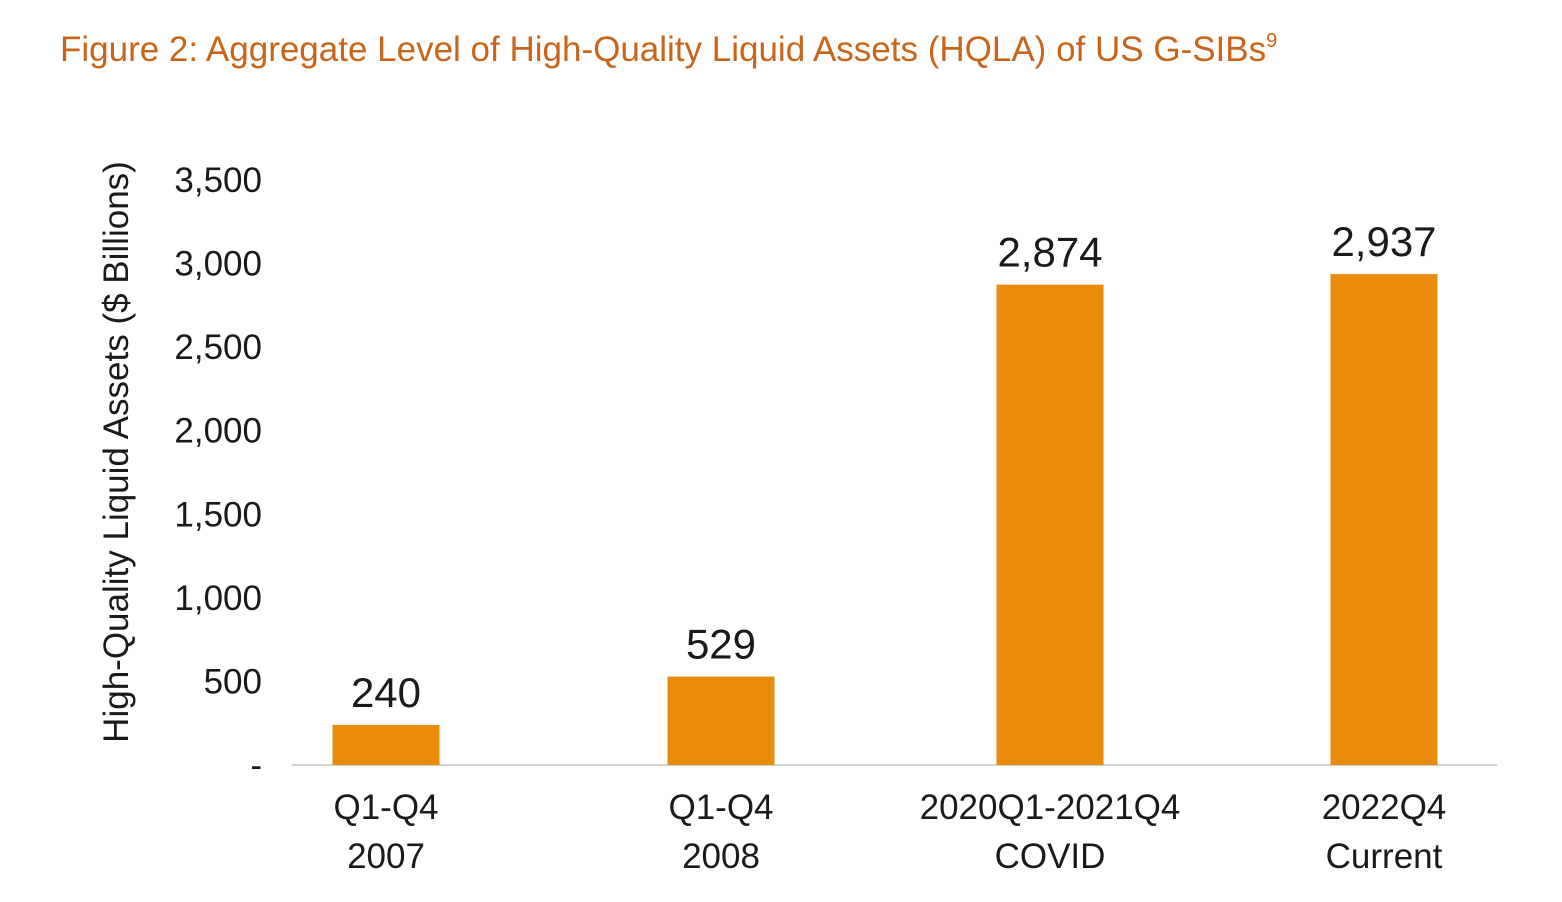  Describe the element at coordinates (218, 347) in the screenshot. I see `y-tick-label: 2,500` at that location.